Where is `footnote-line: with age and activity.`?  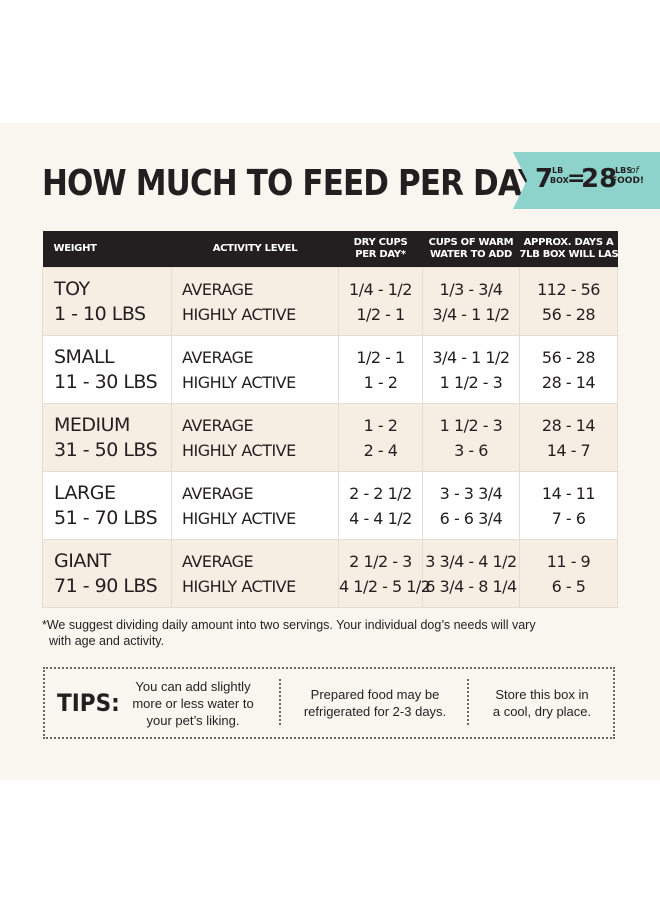 footnote-line: with age and activity. is located at coordinates (107, 641).